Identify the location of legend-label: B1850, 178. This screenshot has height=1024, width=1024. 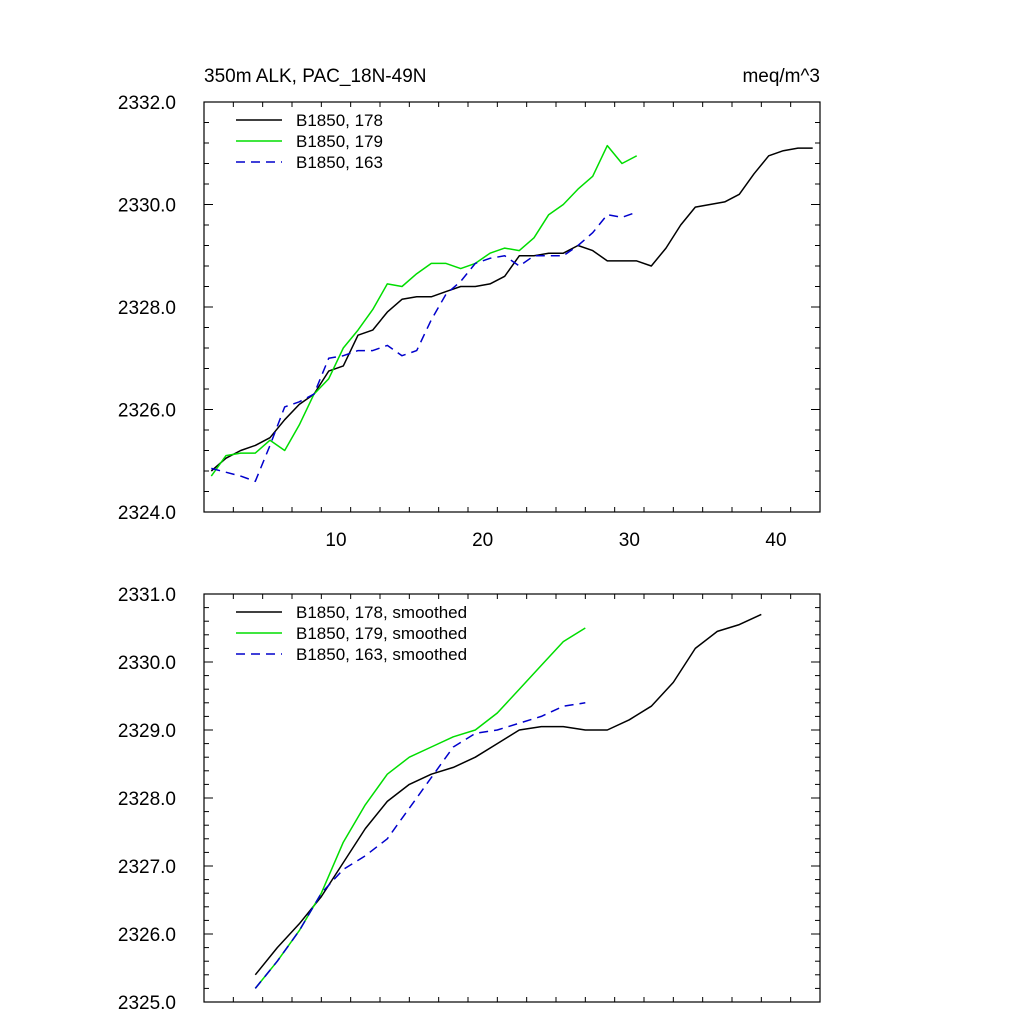
(339, 120).